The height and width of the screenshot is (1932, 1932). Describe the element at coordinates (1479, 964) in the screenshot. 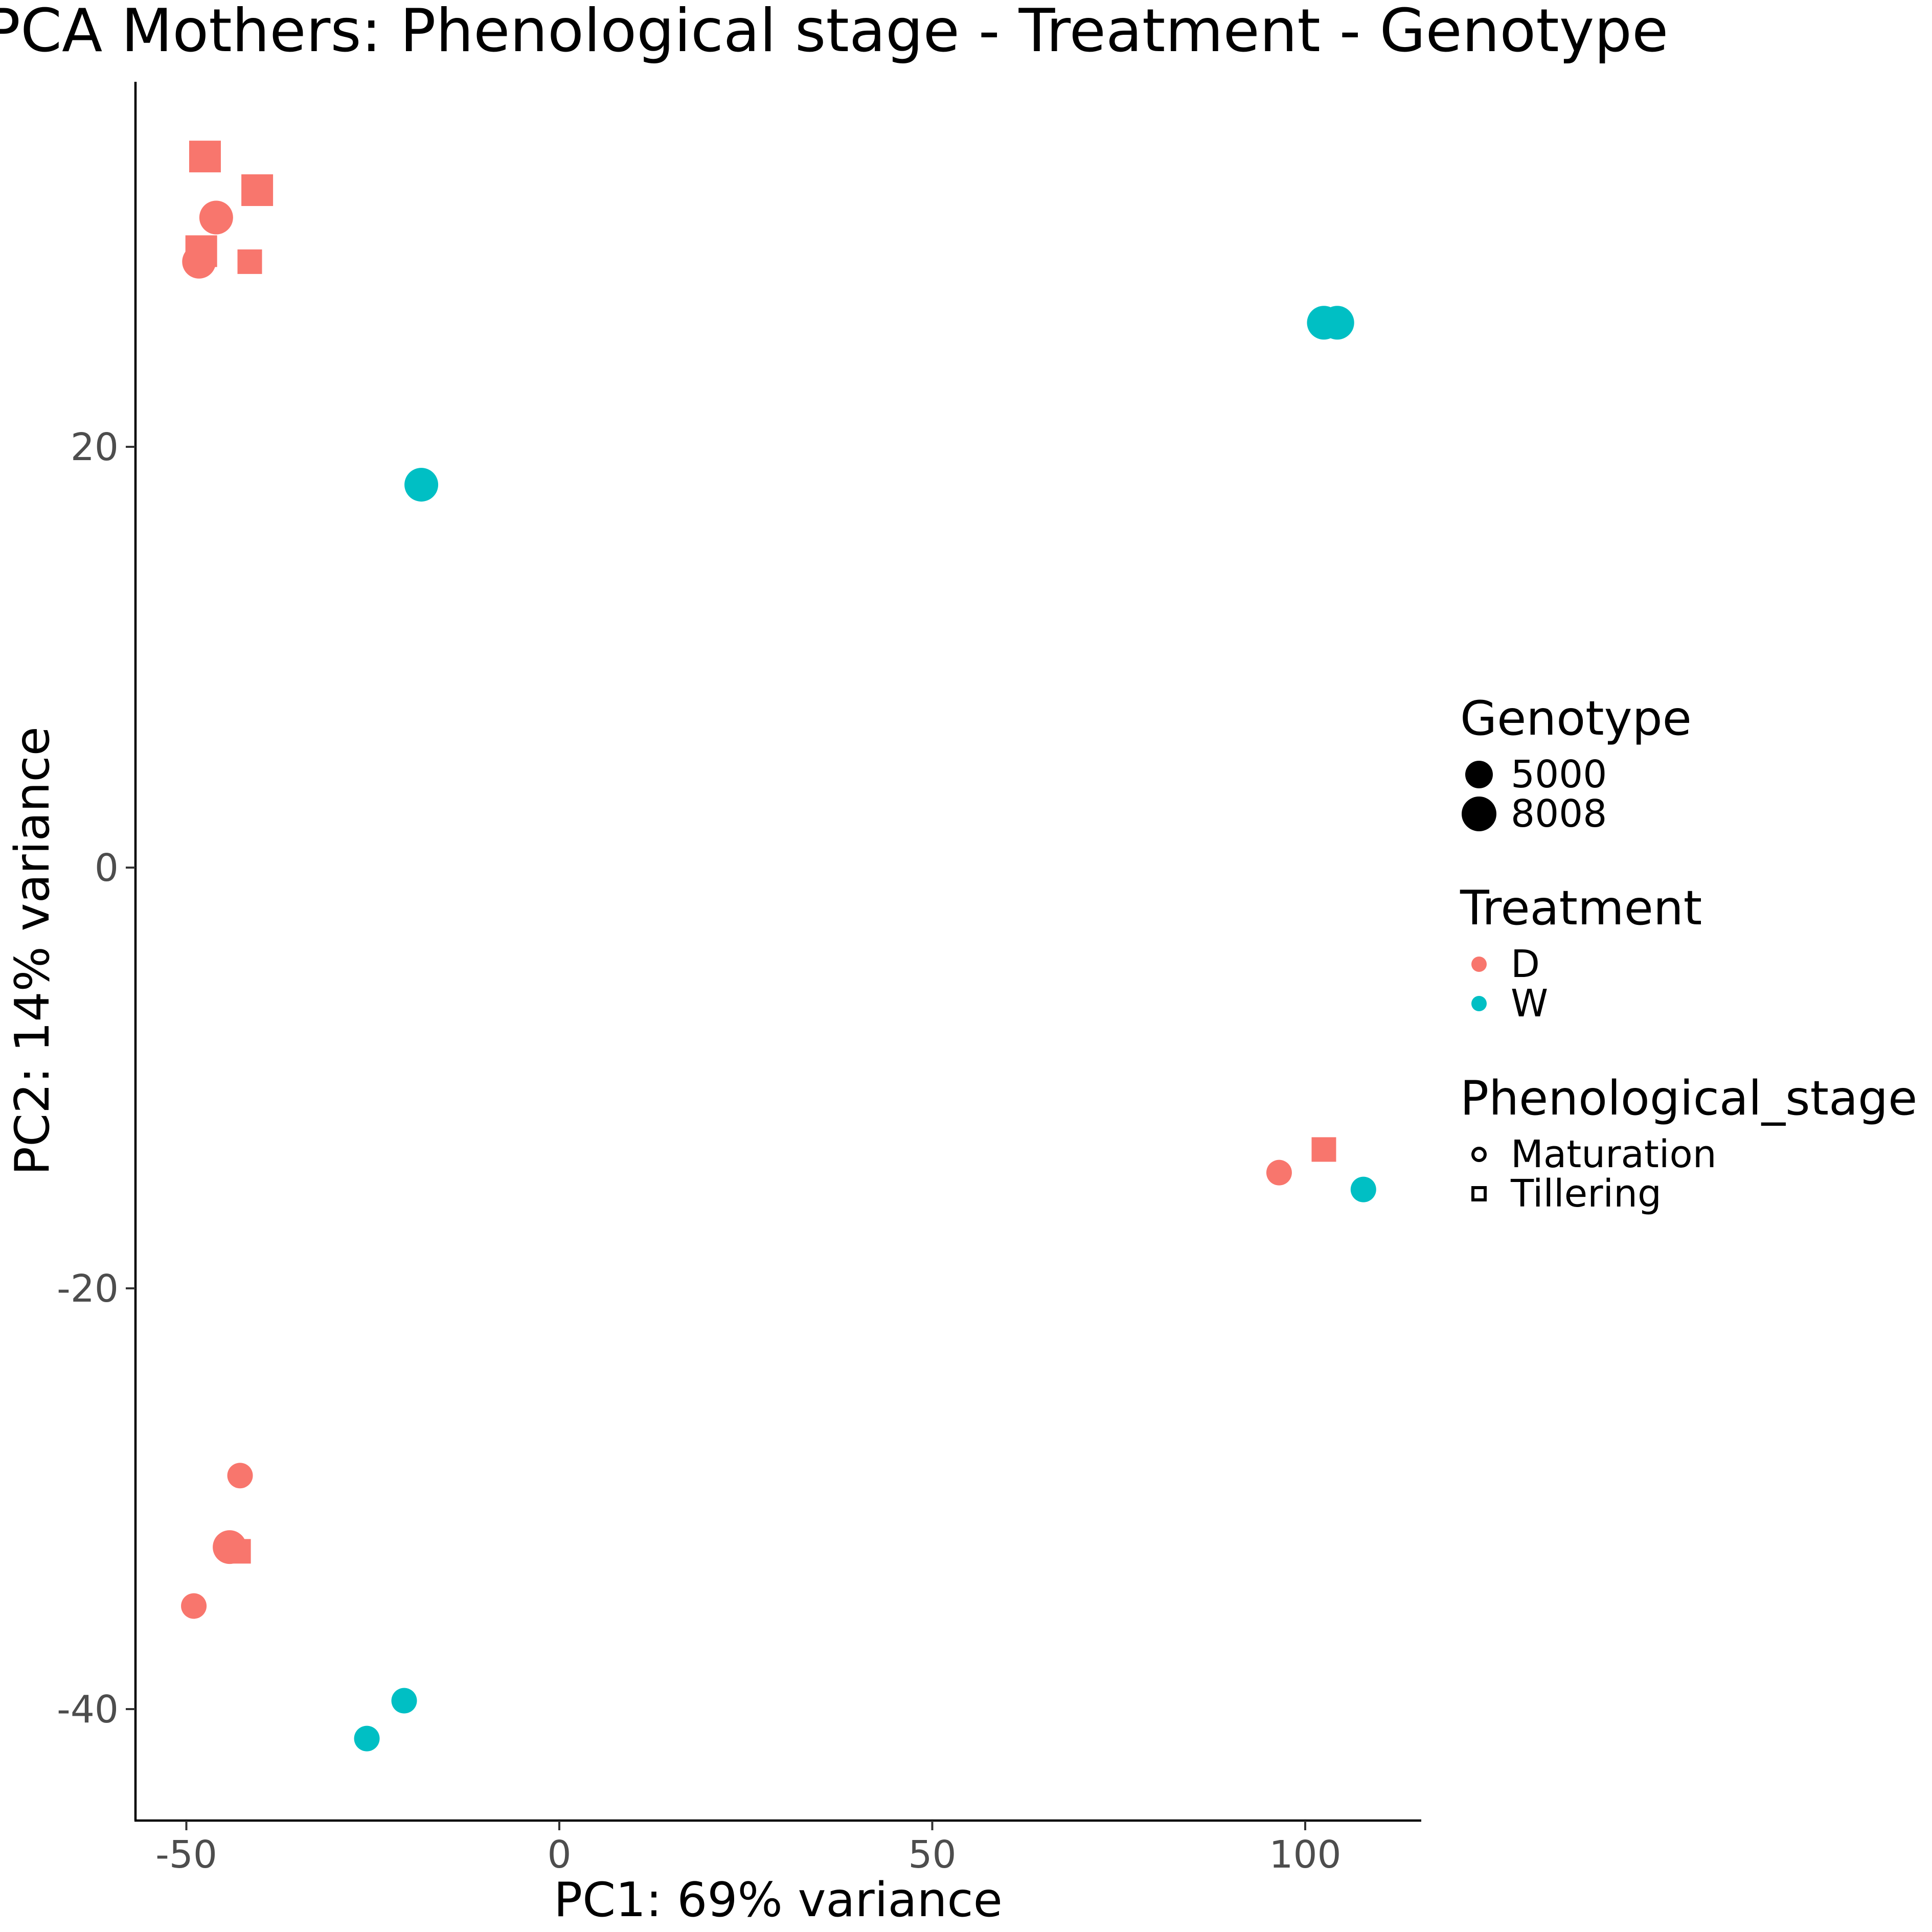

I see `legend-key-d` at that location.